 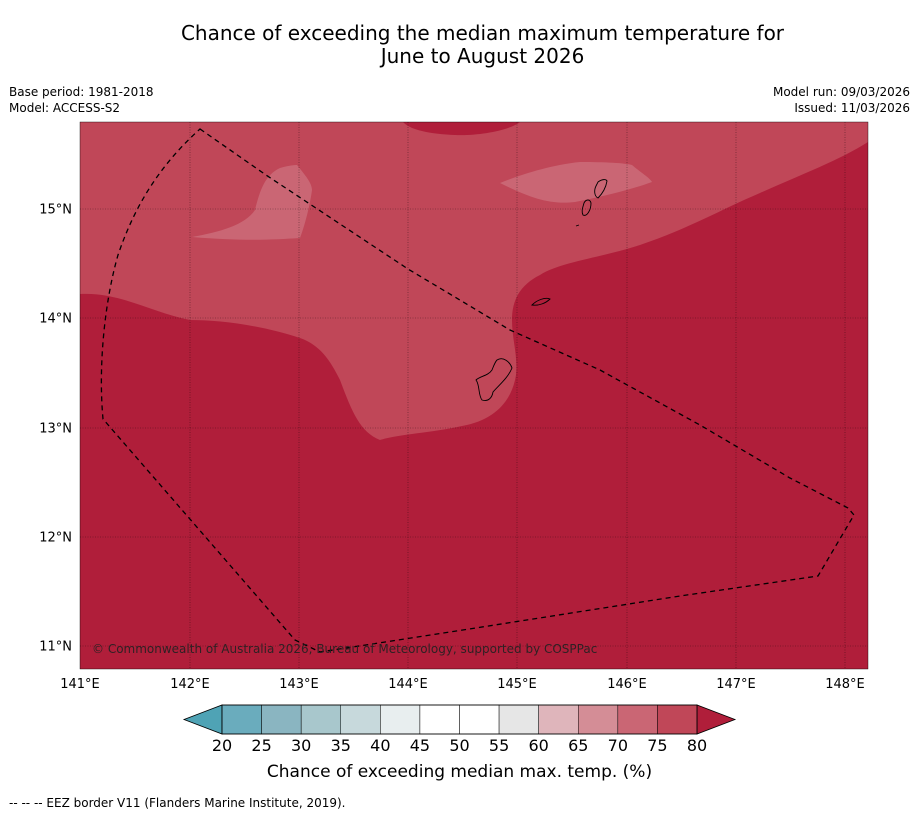 I want to click on latitude-labels: 15°N 14°N 13°N 12°N 11°N, so click(x=55, y=429).